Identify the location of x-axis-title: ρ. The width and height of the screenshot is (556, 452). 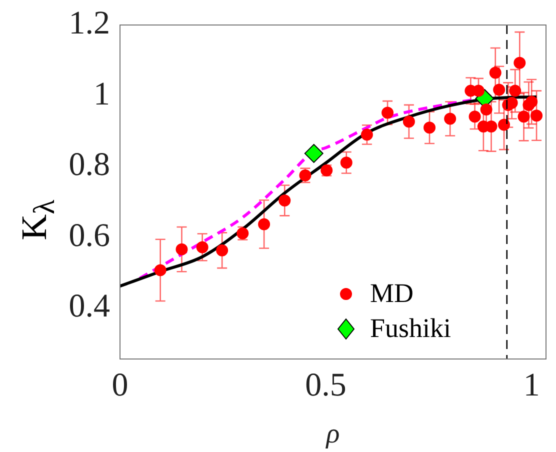
(332, 434).